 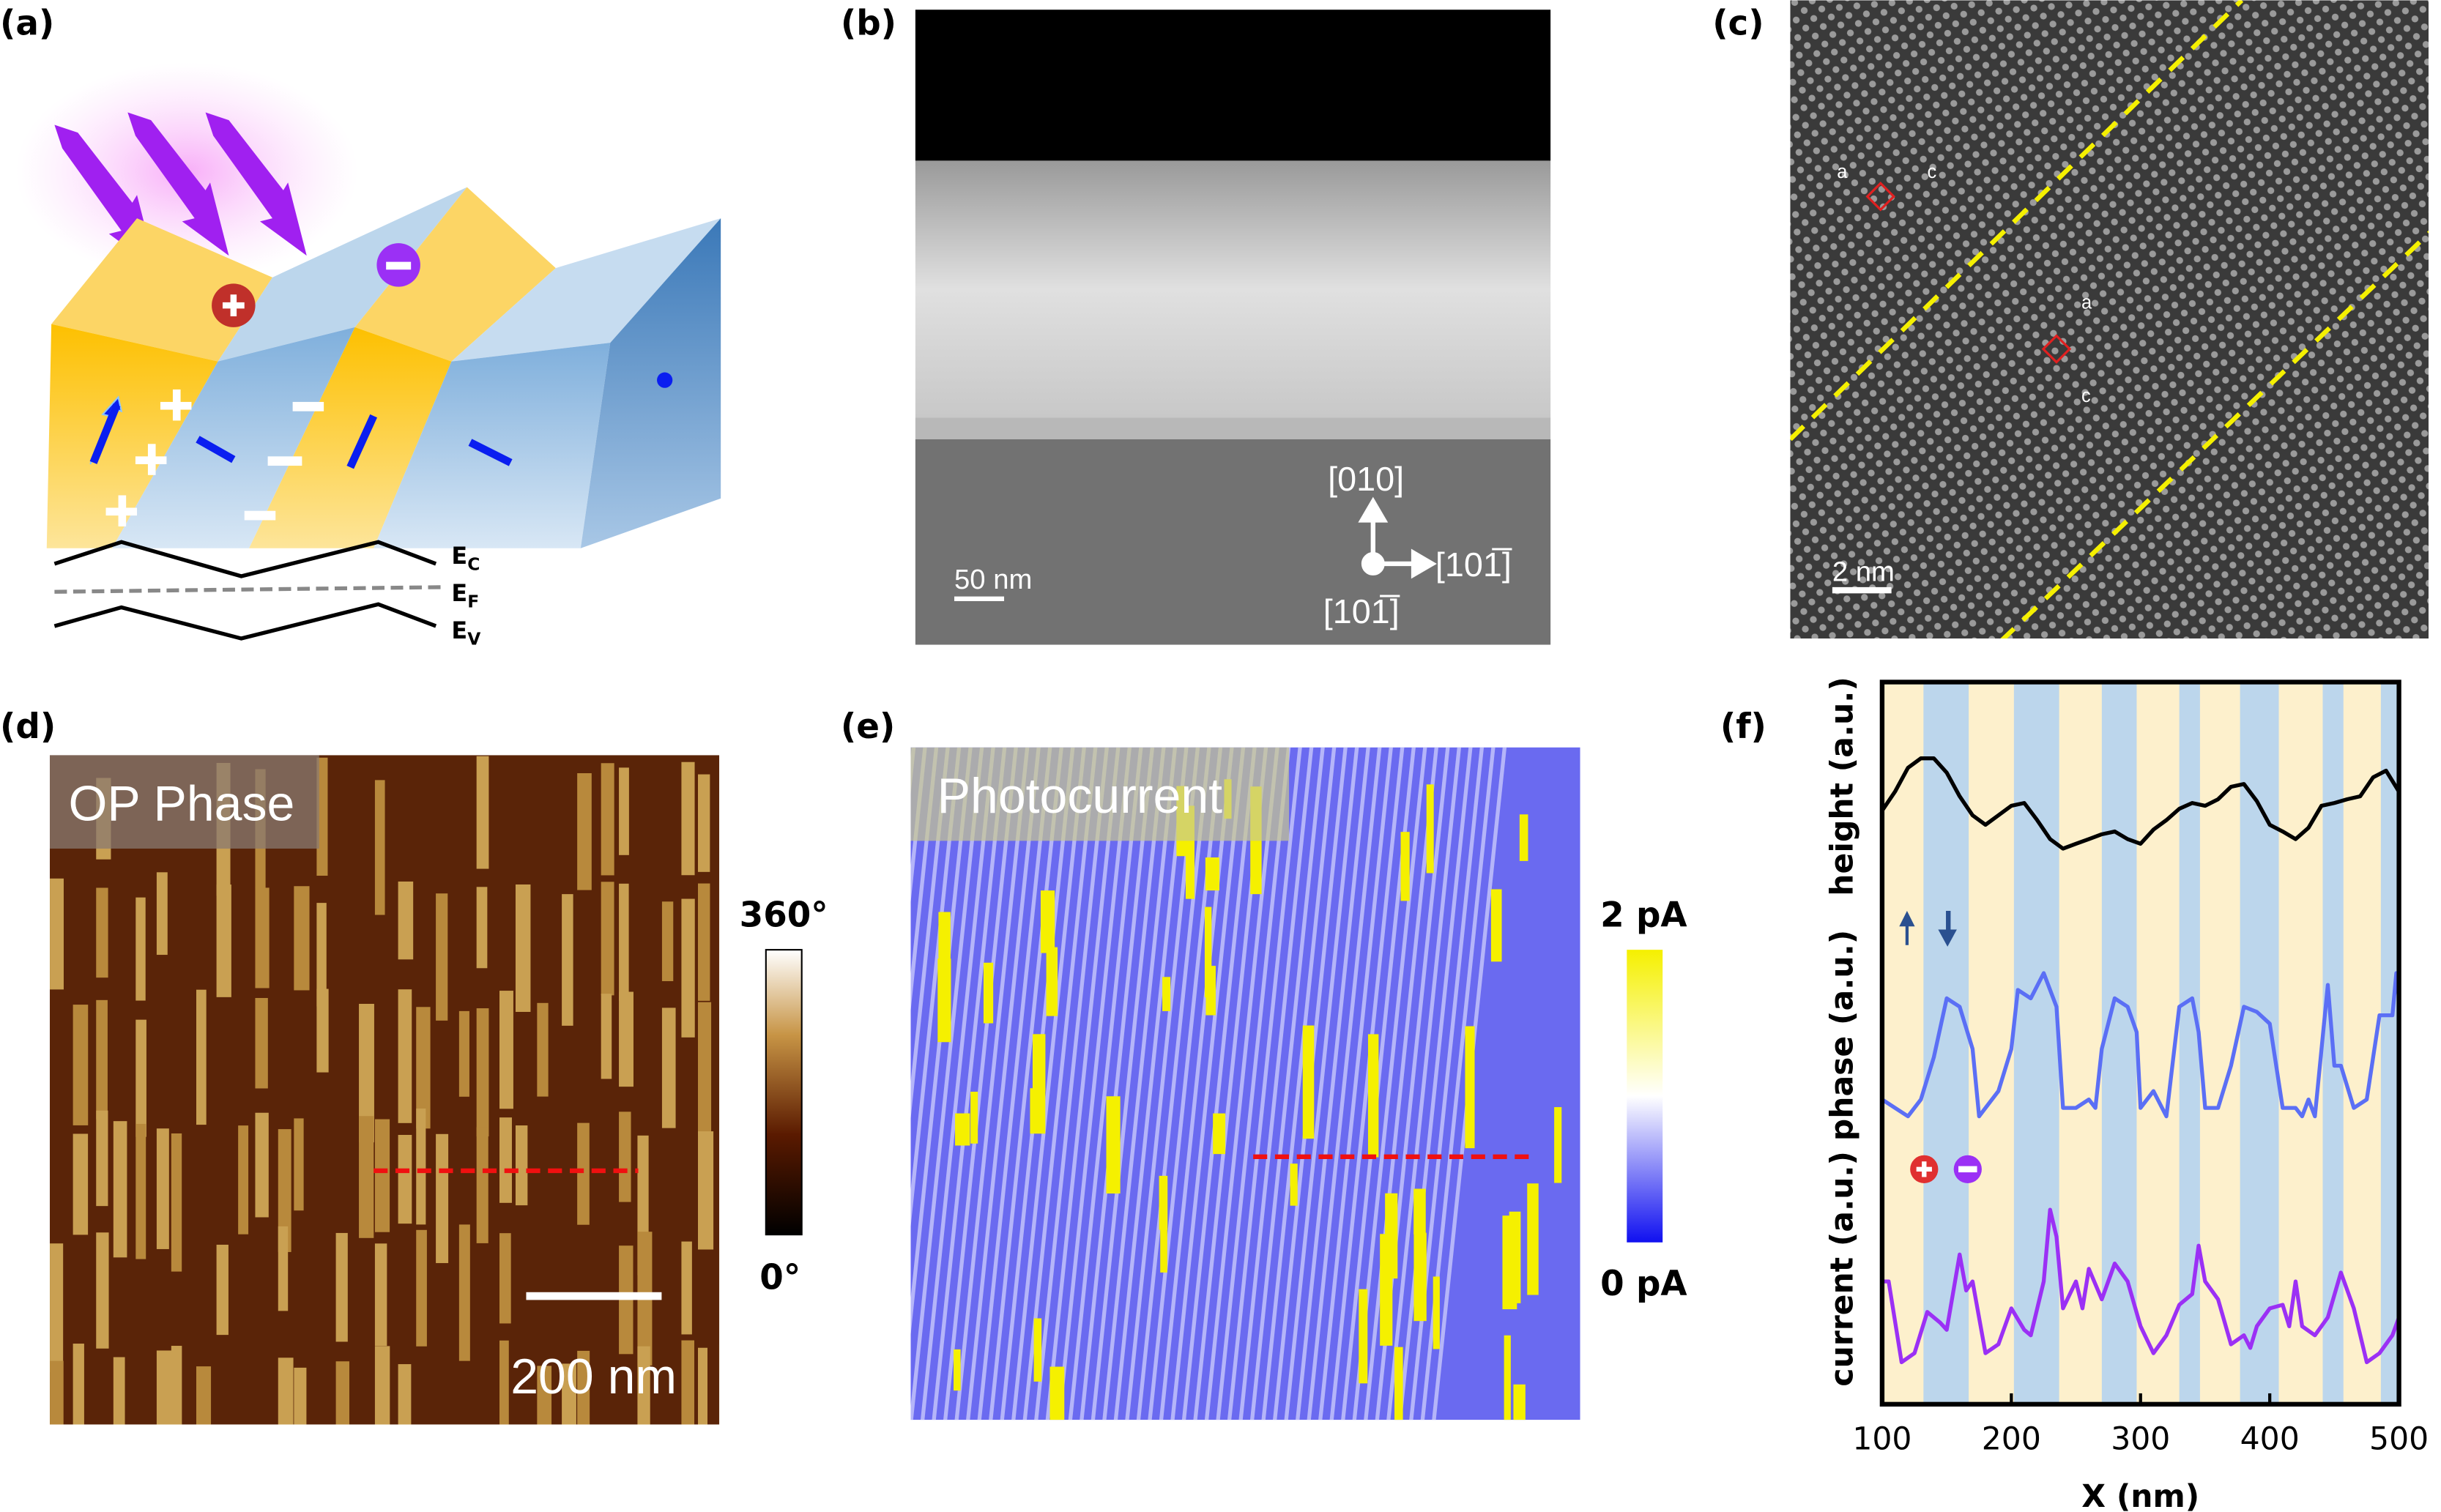 What do you see at coordinates (1643, 1284) in the screenshot?
I see `colorbar-min: 0 pA` at bounding box center [1643, 1284].